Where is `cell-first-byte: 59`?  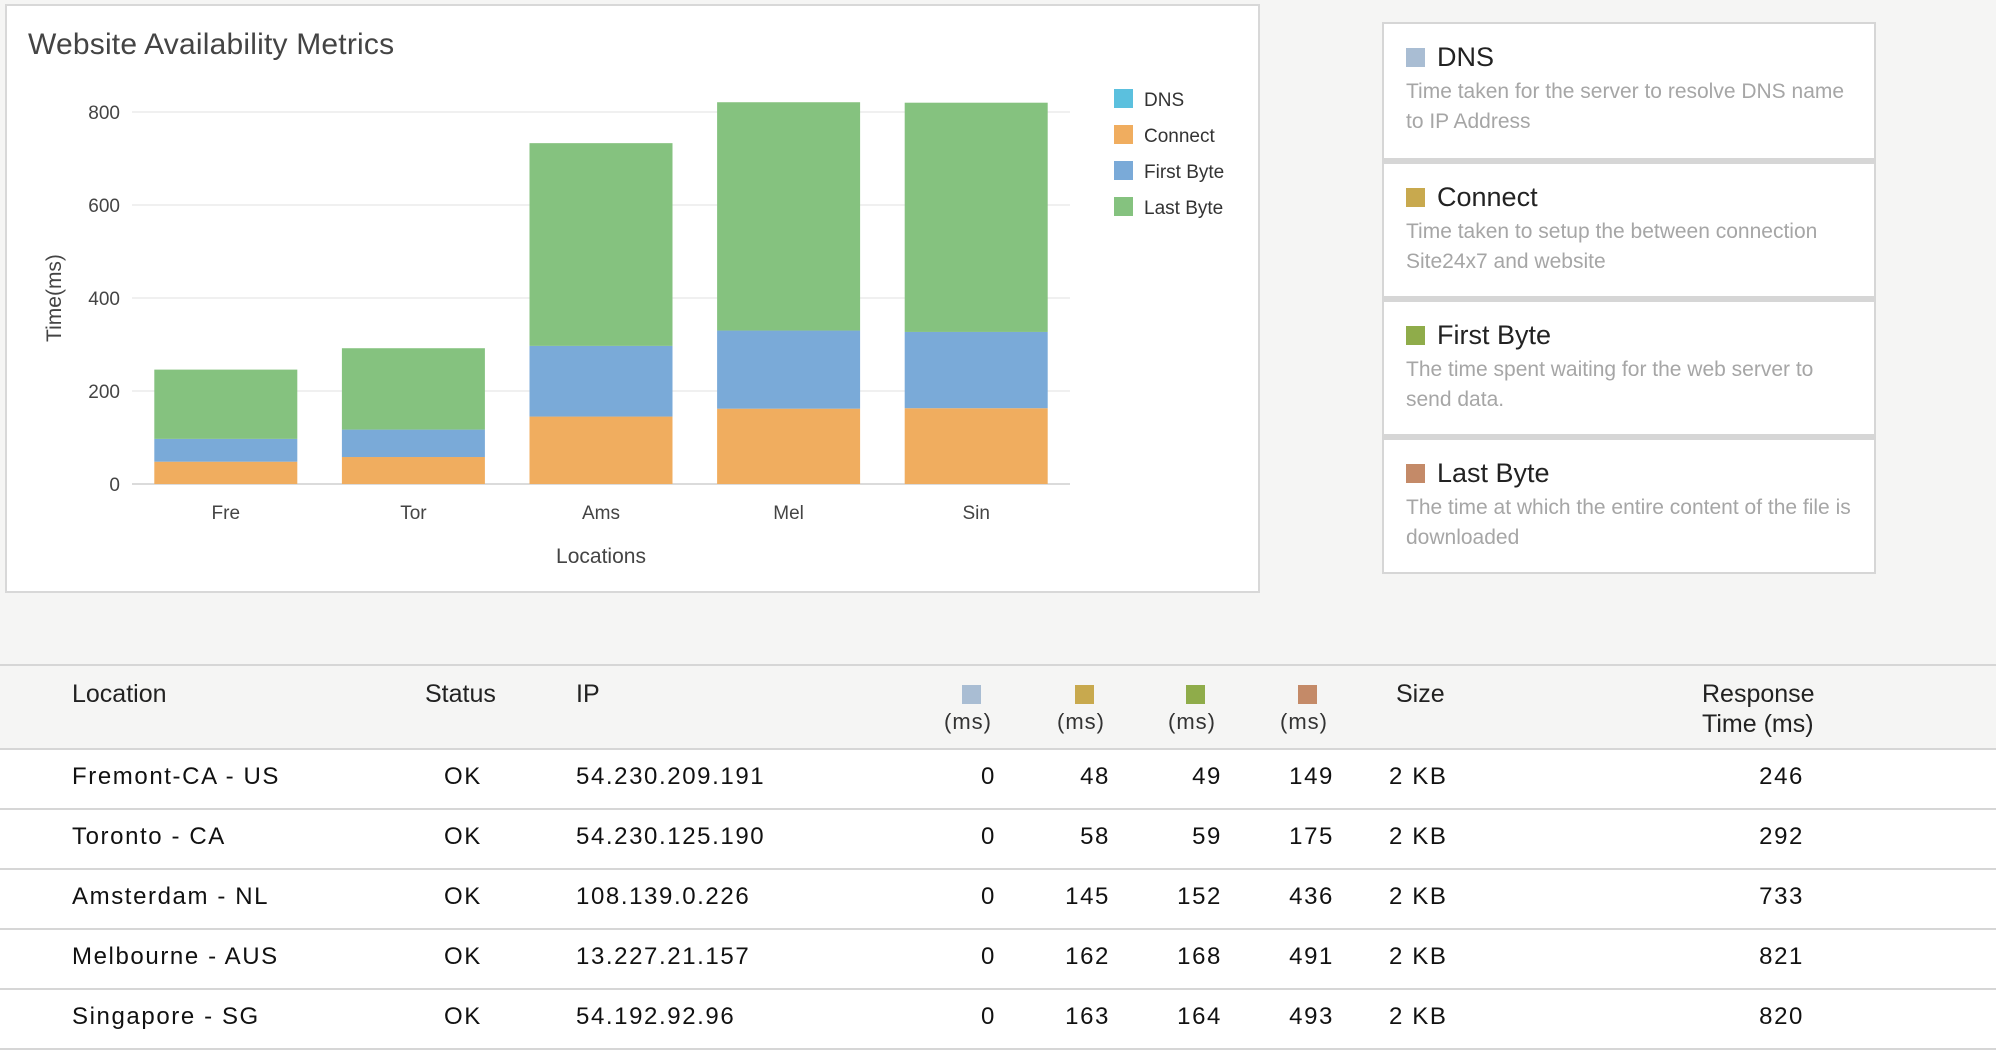 cell-first-byte: 59 is located at coordinates (1207, 836).